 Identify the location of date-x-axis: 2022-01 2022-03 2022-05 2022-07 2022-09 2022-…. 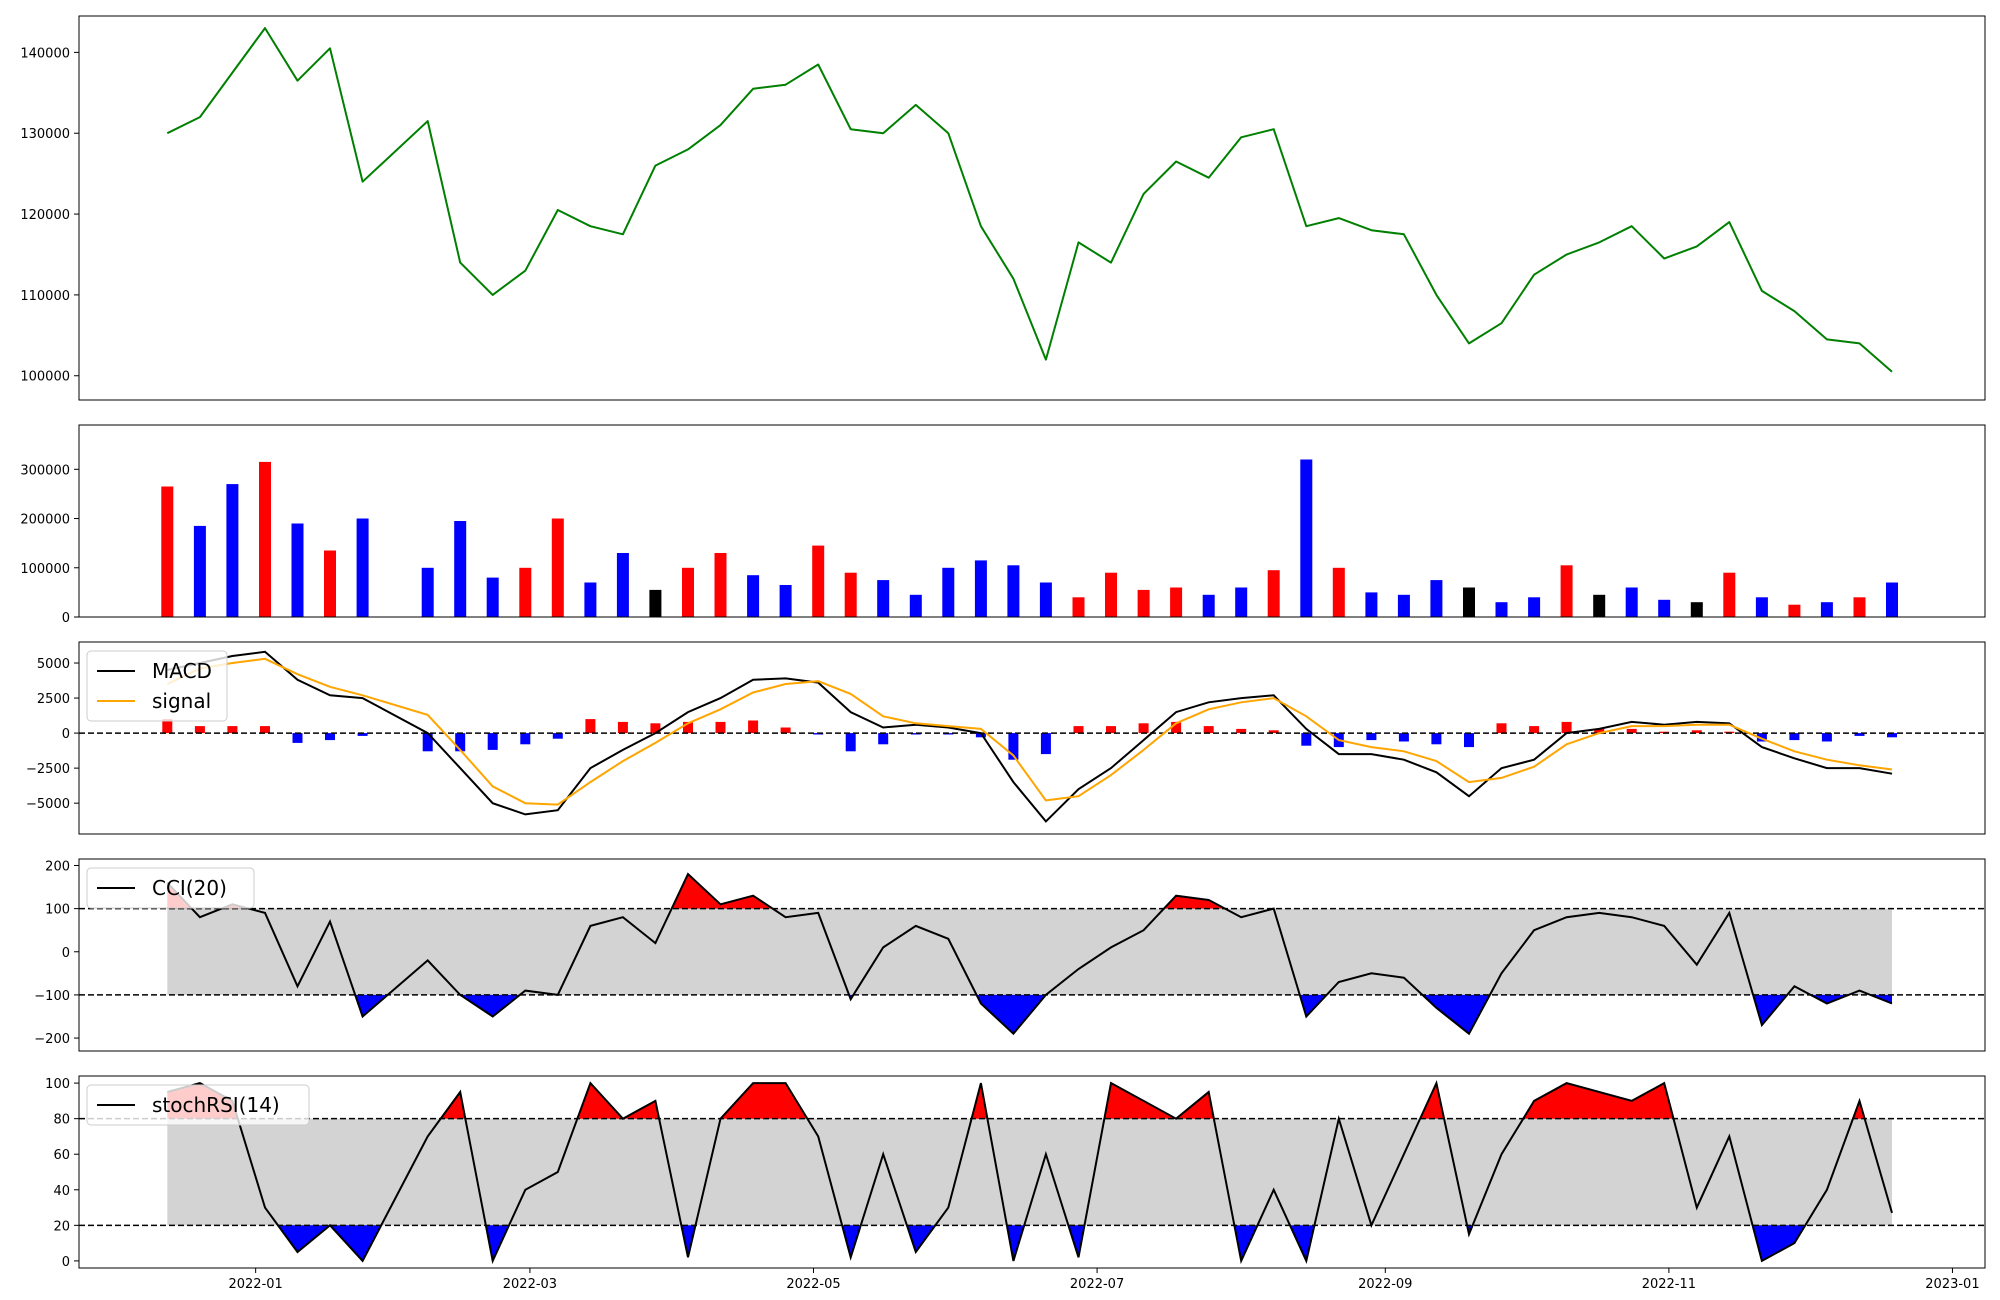
(1104, 1280).